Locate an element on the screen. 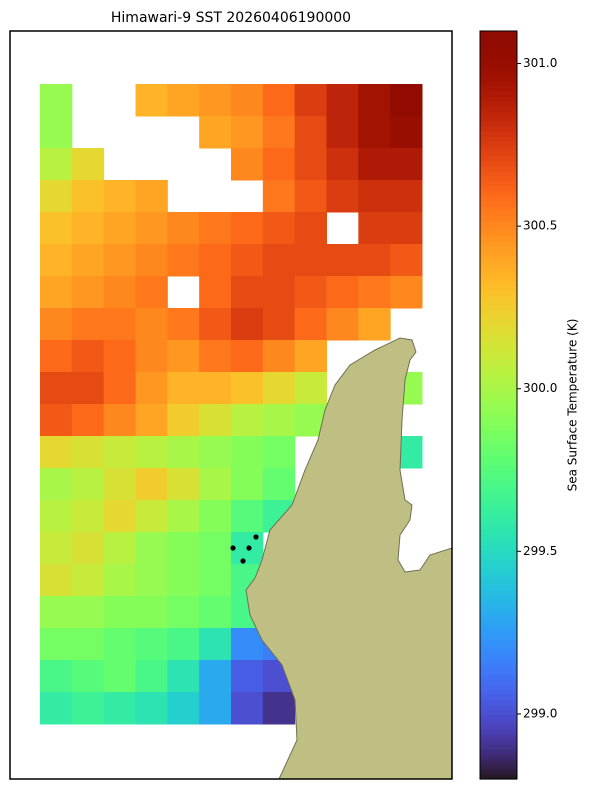 The image size is (590, 793). chart-title: Himawari-9 SST 20260406190000 is located at coordinates (231, 18).